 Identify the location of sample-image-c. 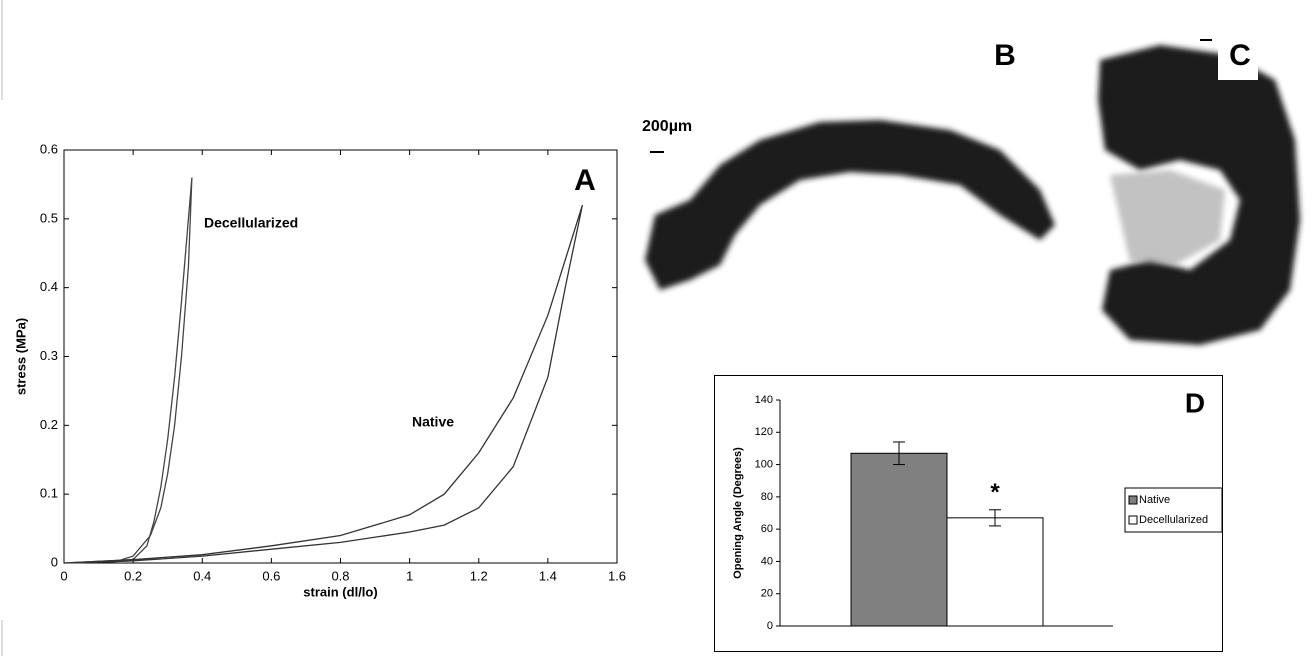
(1199, 195).